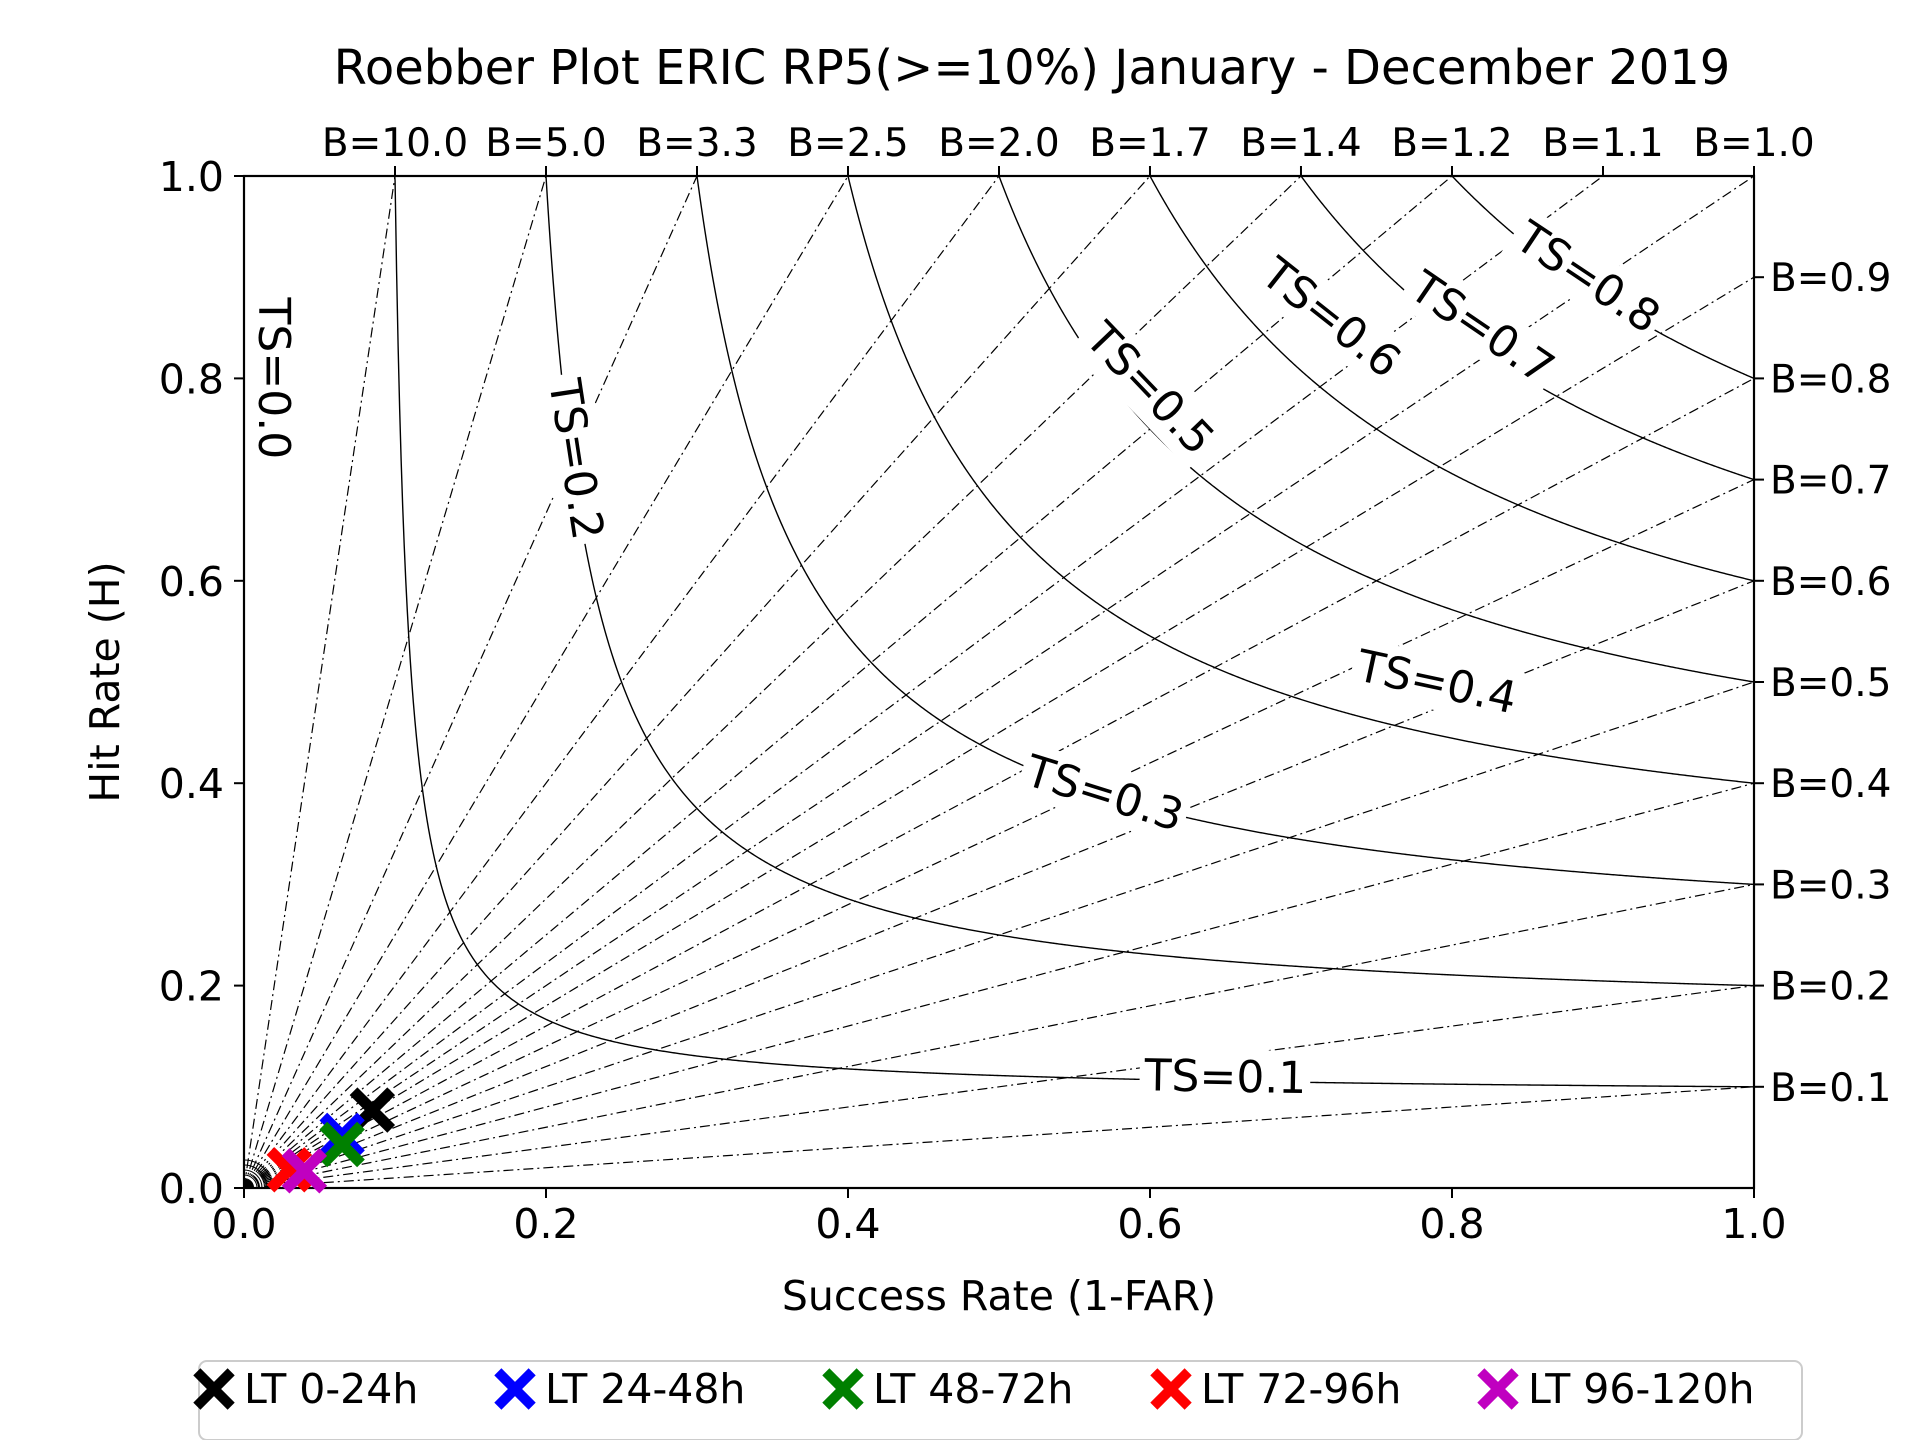  Describe the element at coordinates (191, 582) in the screenshot. I see `y-tick-label: 0.6` at that location.